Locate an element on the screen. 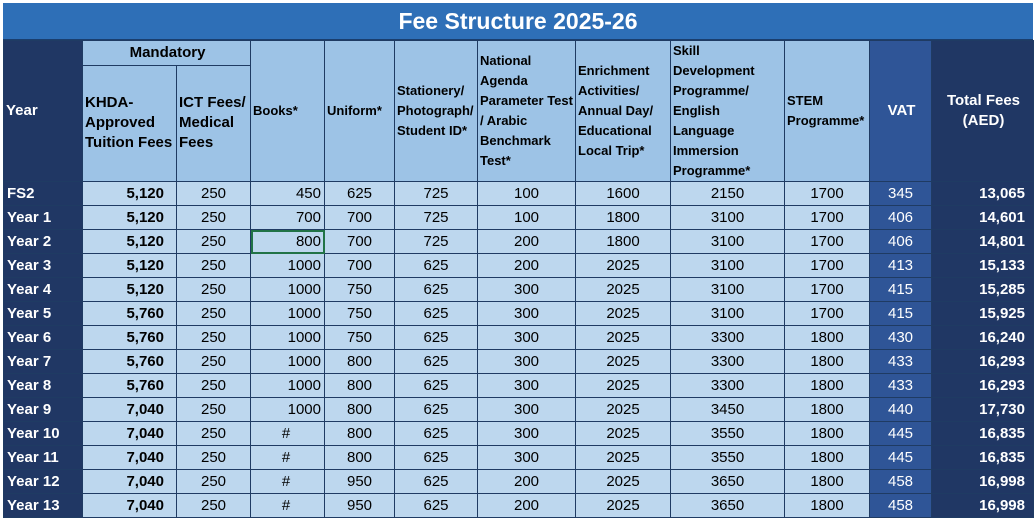 This screenshot has height=518, width=1034. cell-vat: 430 is located at coordinates (900, 337).